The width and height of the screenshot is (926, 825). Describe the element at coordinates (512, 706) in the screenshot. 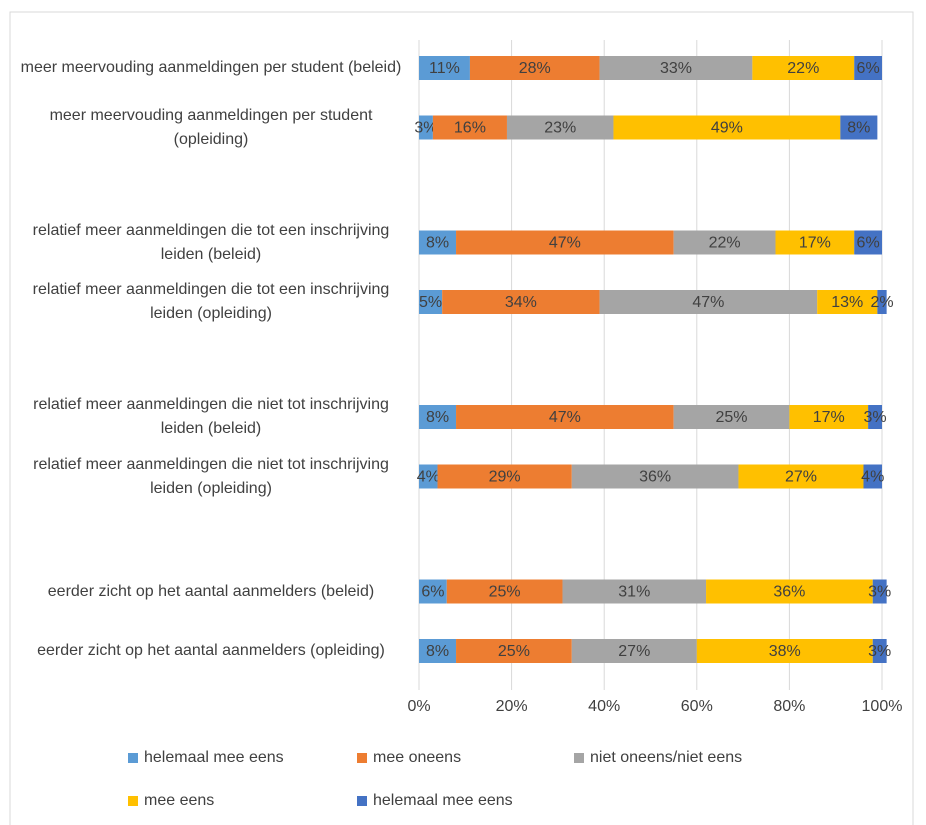

I see `x-tick-label: 20%` at that location.